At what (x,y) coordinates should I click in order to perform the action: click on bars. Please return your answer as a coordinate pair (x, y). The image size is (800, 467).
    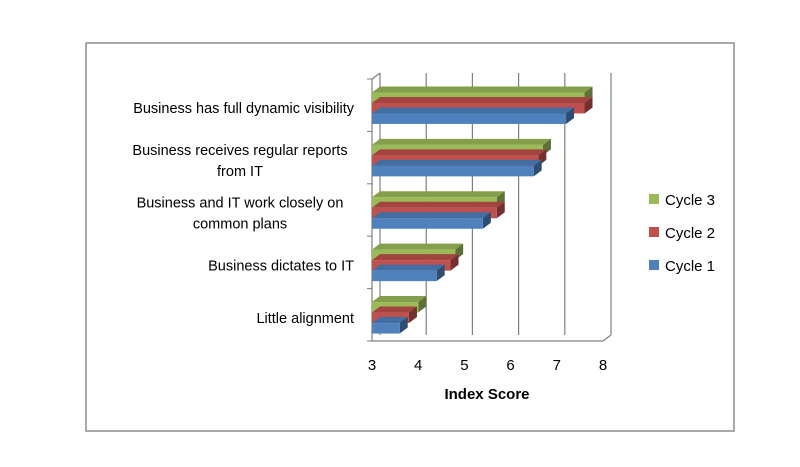
    Looking at the image, I should click on (482, 210).